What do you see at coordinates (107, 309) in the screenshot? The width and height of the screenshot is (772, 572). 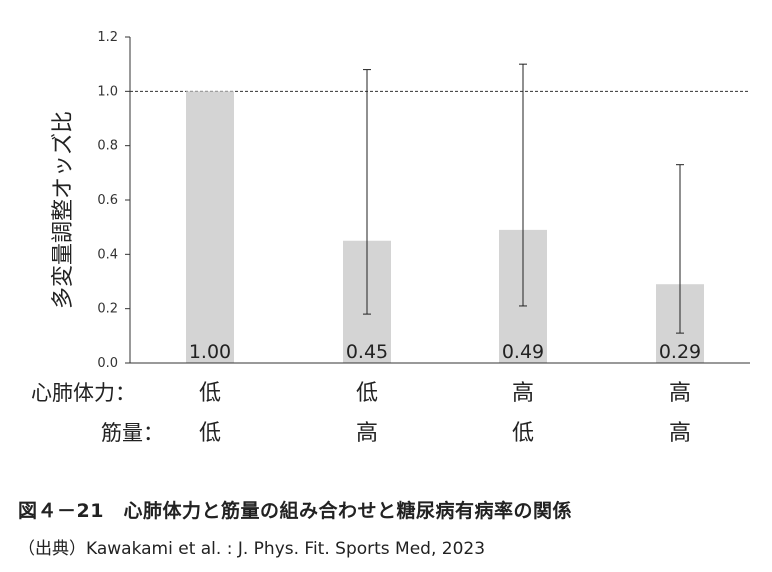 I see `y-tick-label: 0.2` at bounding box center [107, 309].